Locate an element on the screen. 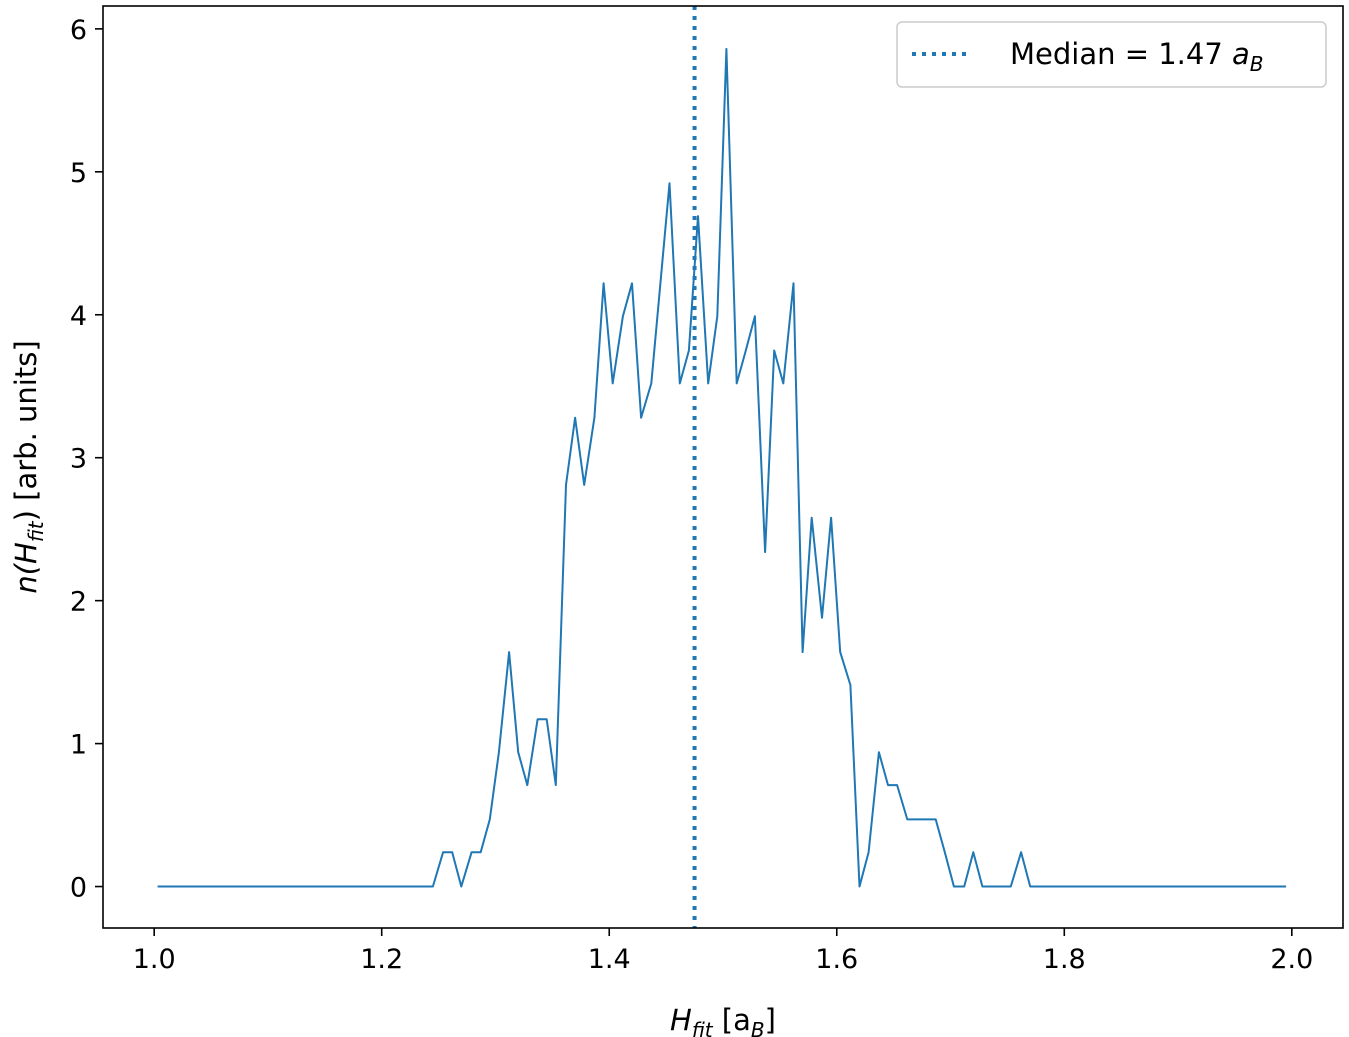 The image size is (1349, 1037). legend-median-label: Median = 1.47 aB is located at coordinates (1137, 56).